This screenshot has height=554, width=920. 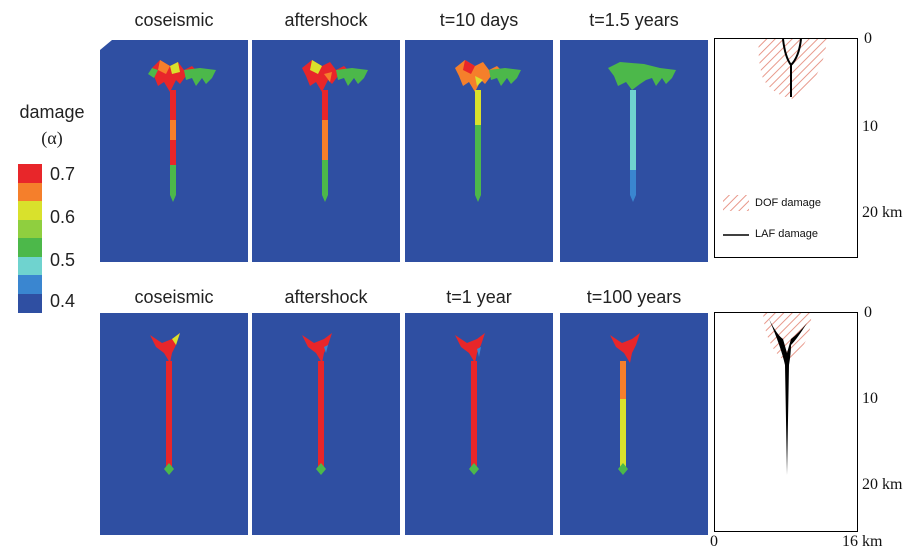 What do you see at coordinates (786, 234) in the screenshot?
I see `legend-laf-label: LAF damage` at bounding box center [786, 234].